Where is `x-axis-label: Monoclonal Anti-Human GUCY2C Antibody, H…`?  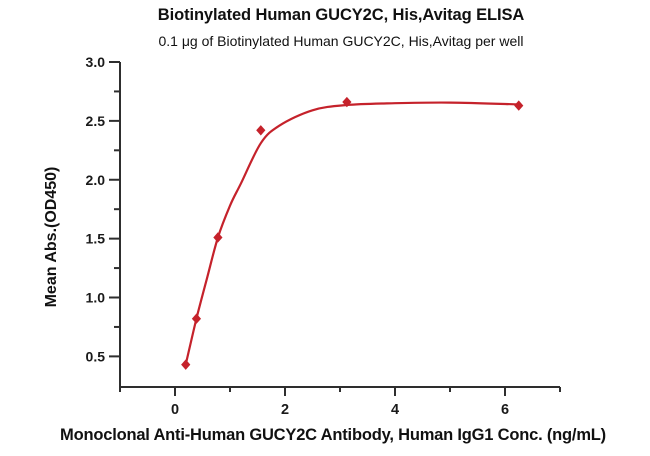 x-axis-label: Monoclonal Anti-Human GUCY2C Antibody, H… is located at coordinates (333, 435).